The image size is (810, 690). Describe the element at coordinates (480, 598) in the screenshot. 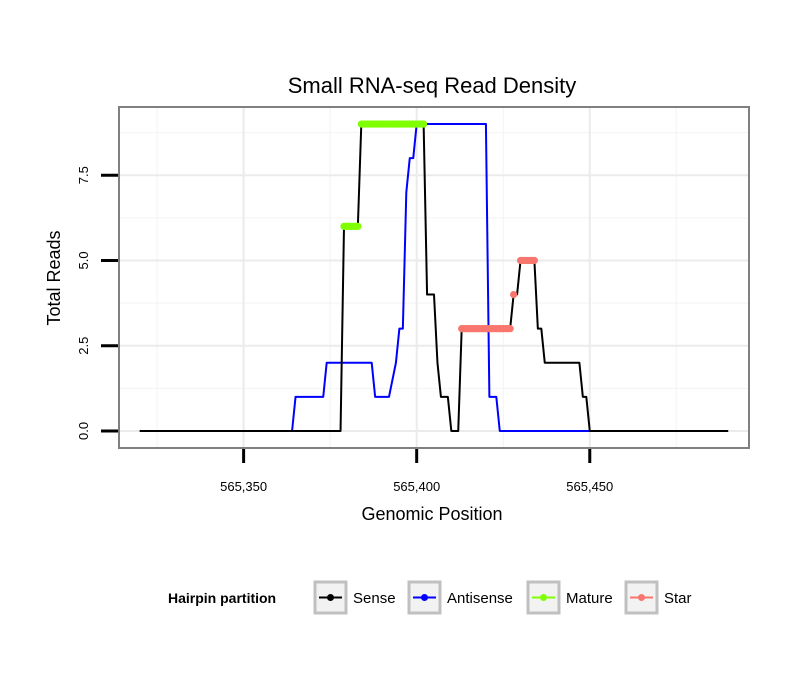

I see `legend-label: Antisense` at that location.